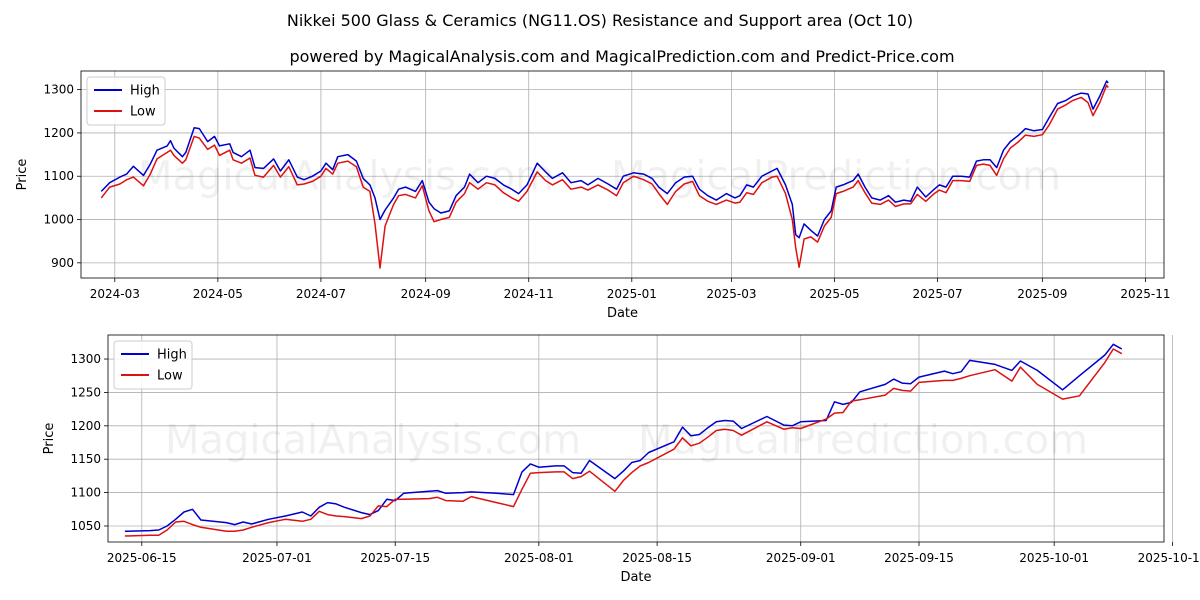  I want to click on x-tick-label: 2025-07-01, so click(277, 558).